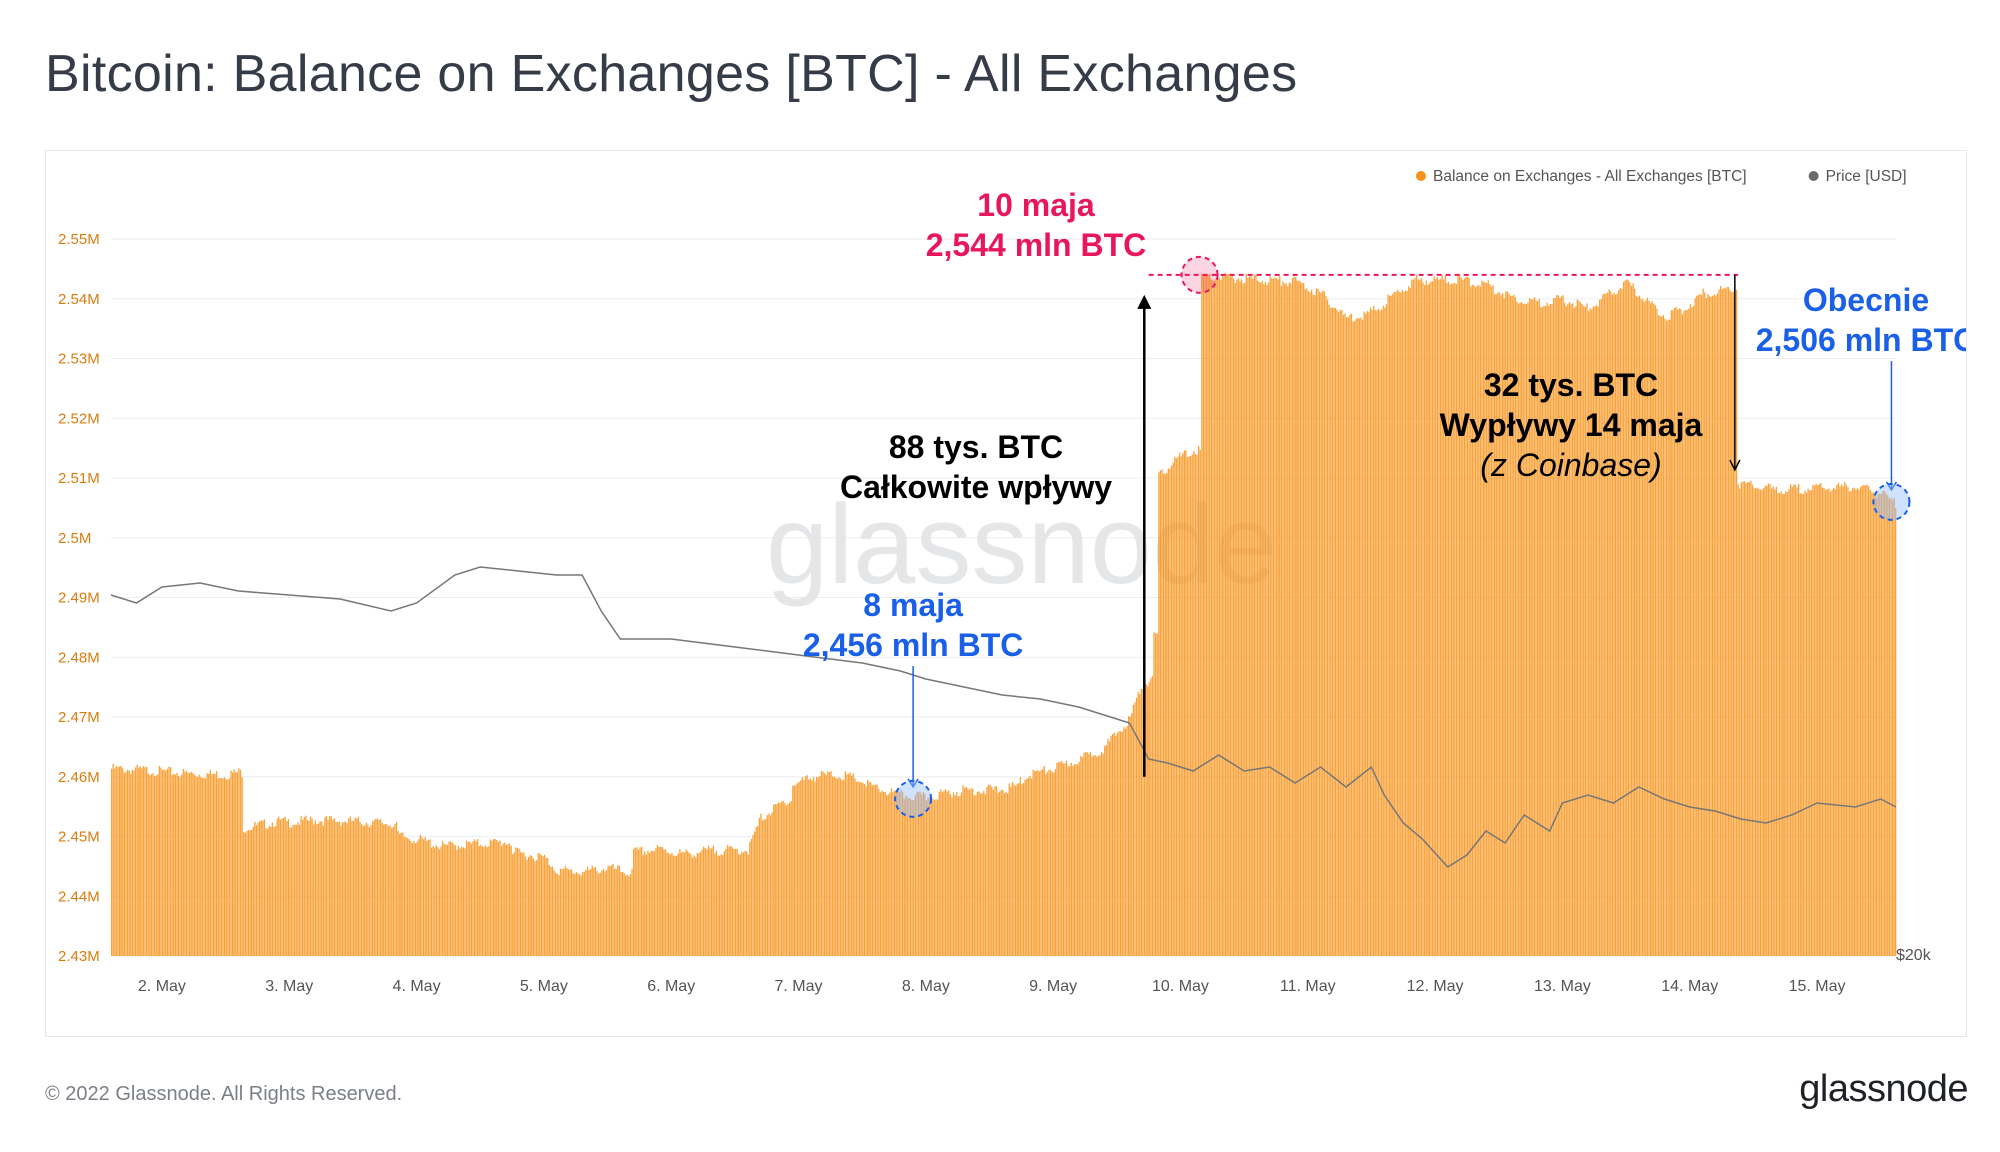  I want to click on x-tick-label: 5. May, so click(544, 986).